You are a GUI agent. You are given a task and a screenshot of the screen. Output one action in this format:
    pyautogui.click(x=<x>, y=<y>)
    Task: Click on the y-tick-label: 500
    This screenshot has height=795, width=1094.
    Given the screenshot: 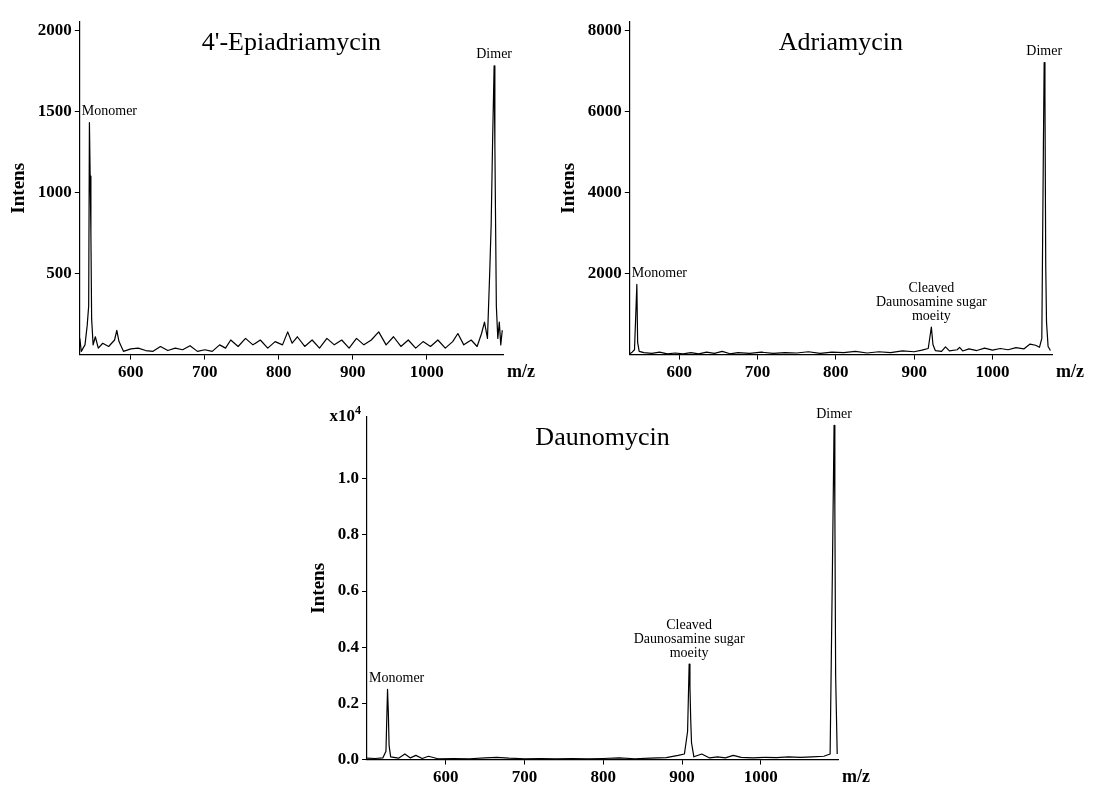 What is the action you would take?
    pyautogui.click(x=59, y=272)
    